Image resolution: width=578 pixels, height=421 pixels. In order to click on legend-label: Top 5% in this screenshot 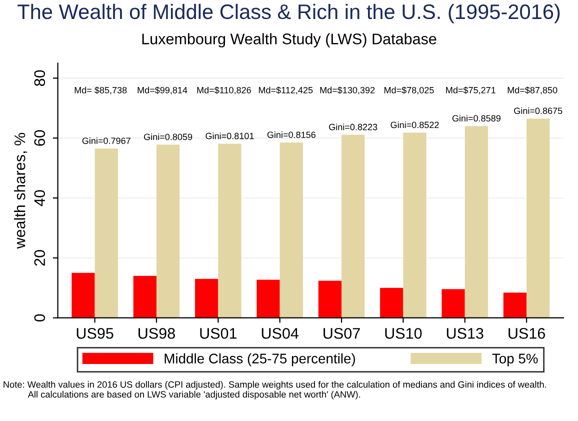, I will do `click(515, 360)`.